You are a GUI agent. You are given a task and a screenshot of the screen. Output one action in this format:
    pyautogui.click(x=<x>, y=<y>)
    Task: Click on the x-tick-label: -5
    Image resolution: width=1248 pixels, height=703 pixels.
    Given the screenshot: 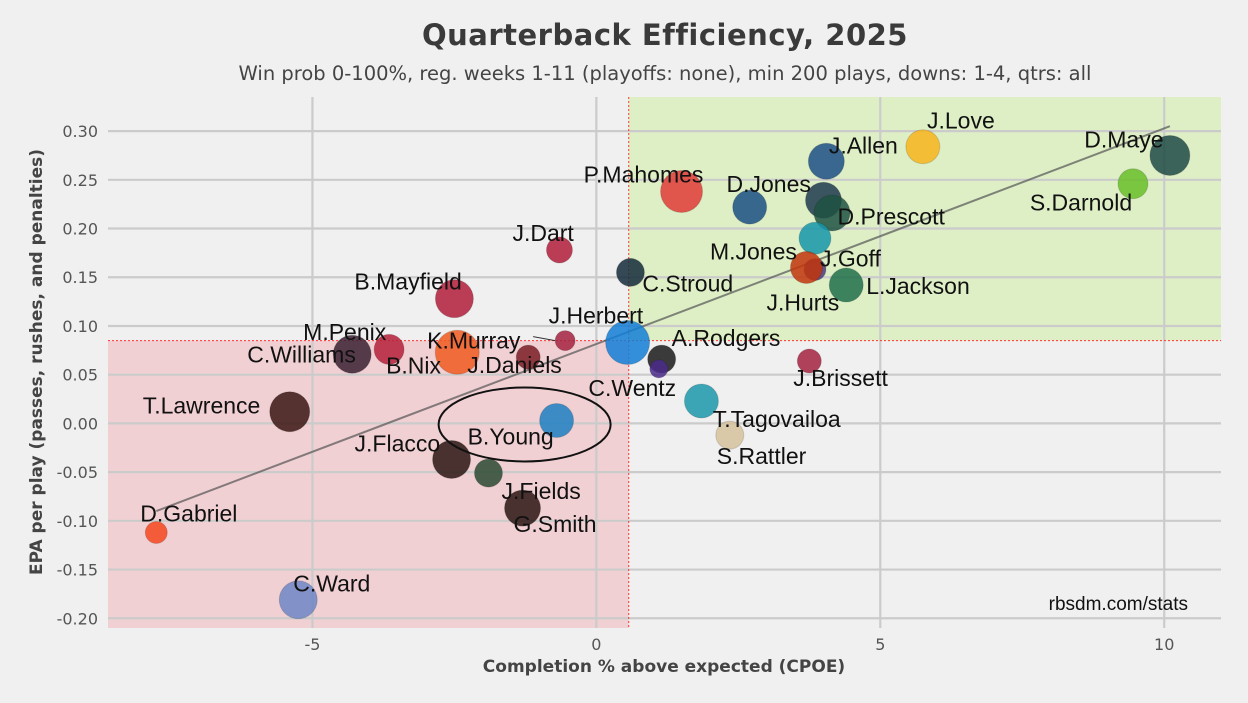 What is the action you would take?
    pyautogui.click(x=312, y=644)
    